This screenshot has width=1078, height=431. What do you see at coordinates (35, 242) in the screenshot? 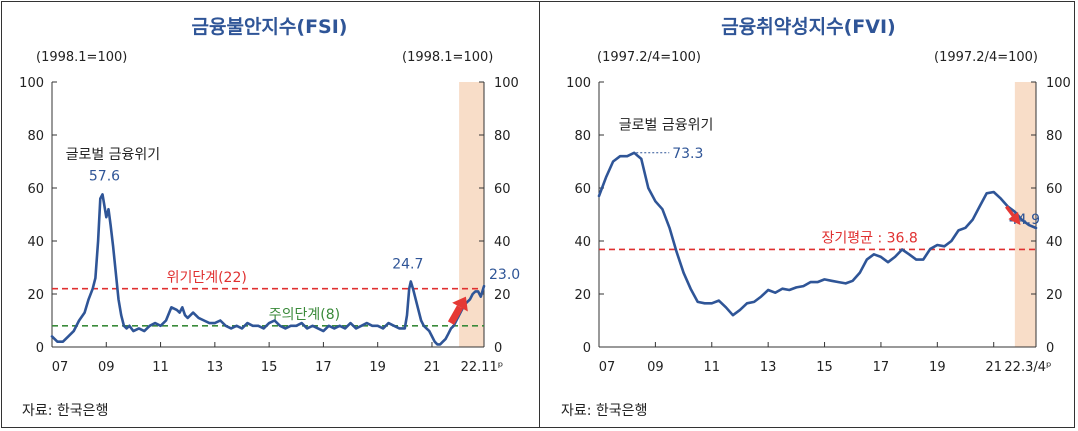
I see `fsi-ytick-label-left: 40` at bounding box center [35, 242].